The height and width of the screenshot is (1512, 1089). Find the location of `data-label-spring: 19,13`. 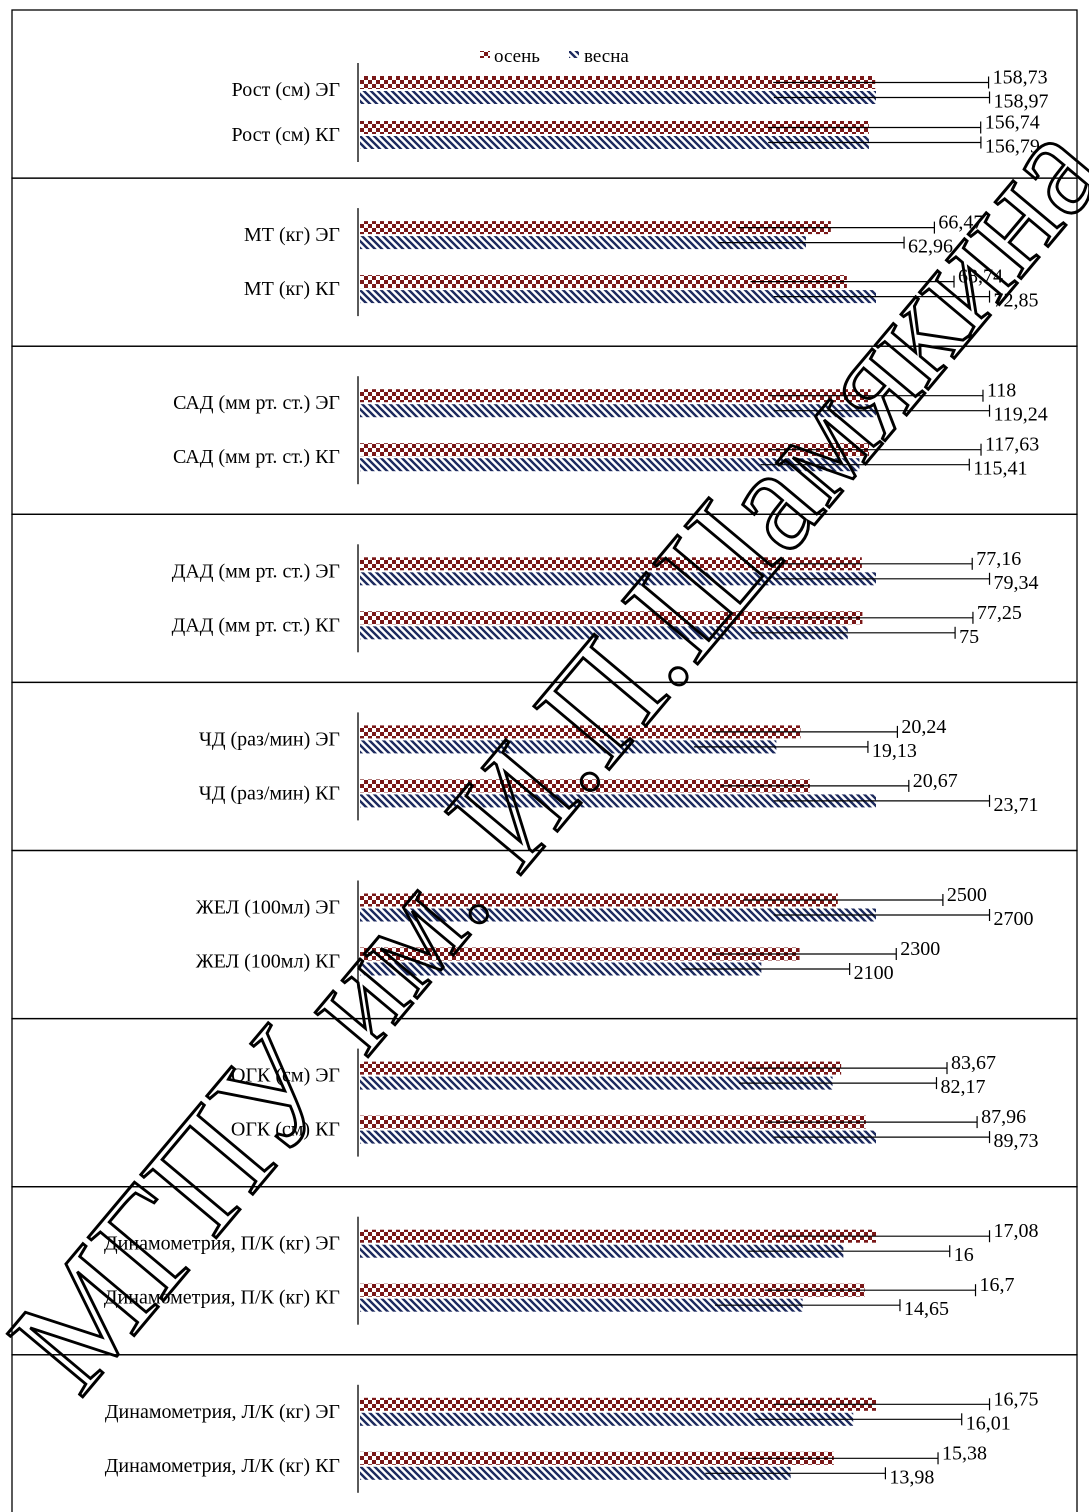

data-label-spring: 19,13 is located at coordinates (894, 751).